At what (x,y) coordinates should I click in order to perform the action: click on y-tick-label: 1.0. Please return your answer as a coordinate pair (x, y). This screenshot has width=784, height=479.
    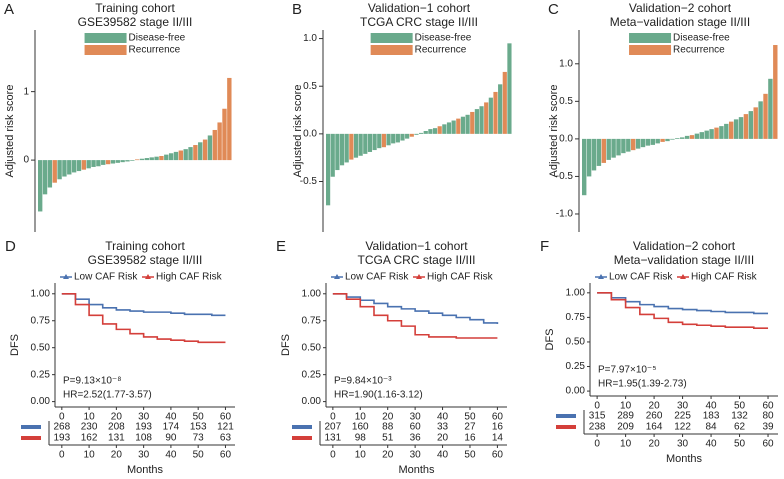
    Looking at the image, I should click on (566, 63).